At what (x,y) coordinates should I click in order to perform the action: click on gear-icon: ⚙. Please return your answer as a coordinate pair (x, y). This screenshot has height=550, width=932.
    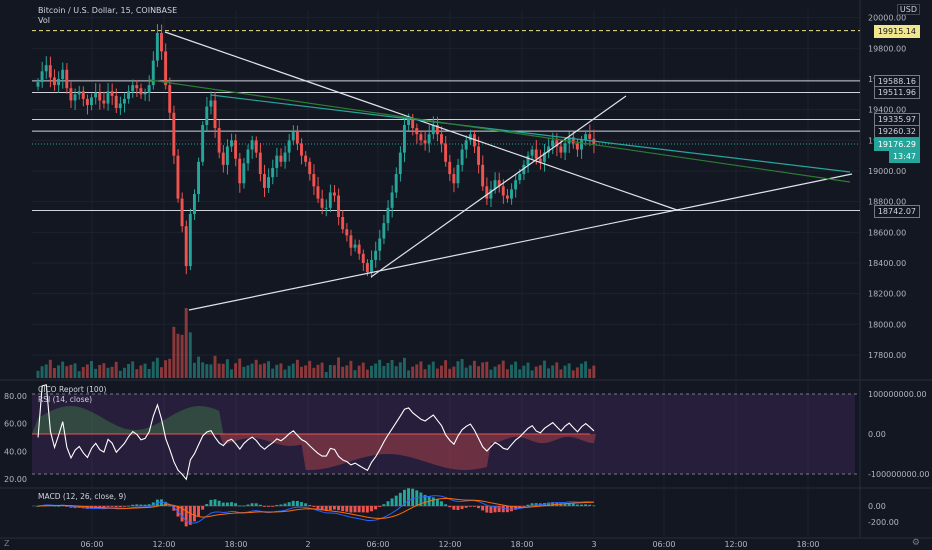
    Looking at the image, I should click on (915, 543).